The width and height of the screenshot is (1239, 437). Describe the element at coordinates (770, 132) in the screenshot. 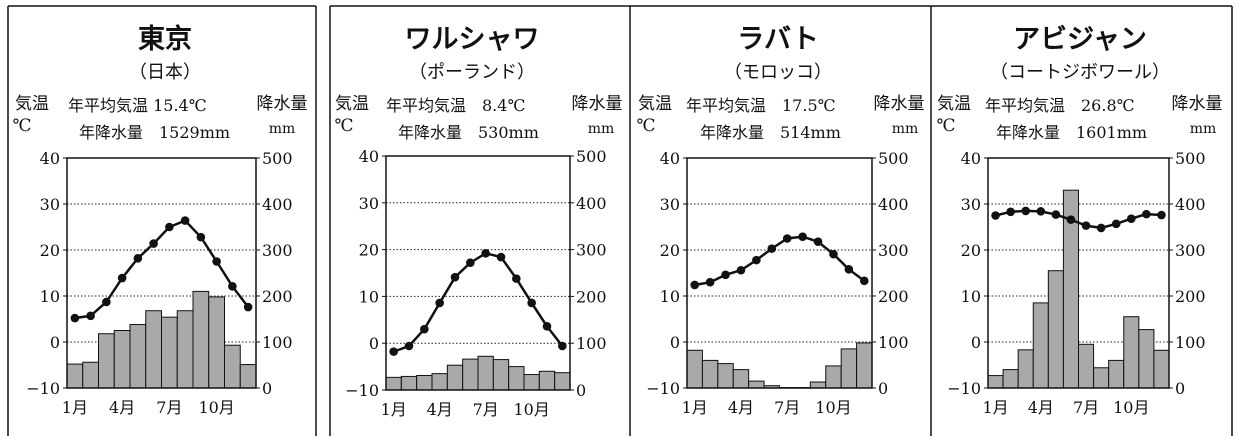

I see `stat-precip: 年降水量 514mm` at that location.